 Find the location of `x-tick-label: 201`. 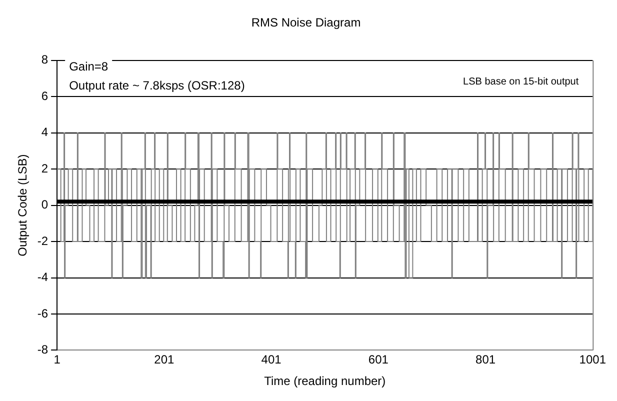

x-tick-label: 201 is located at coordinates (164, 359).